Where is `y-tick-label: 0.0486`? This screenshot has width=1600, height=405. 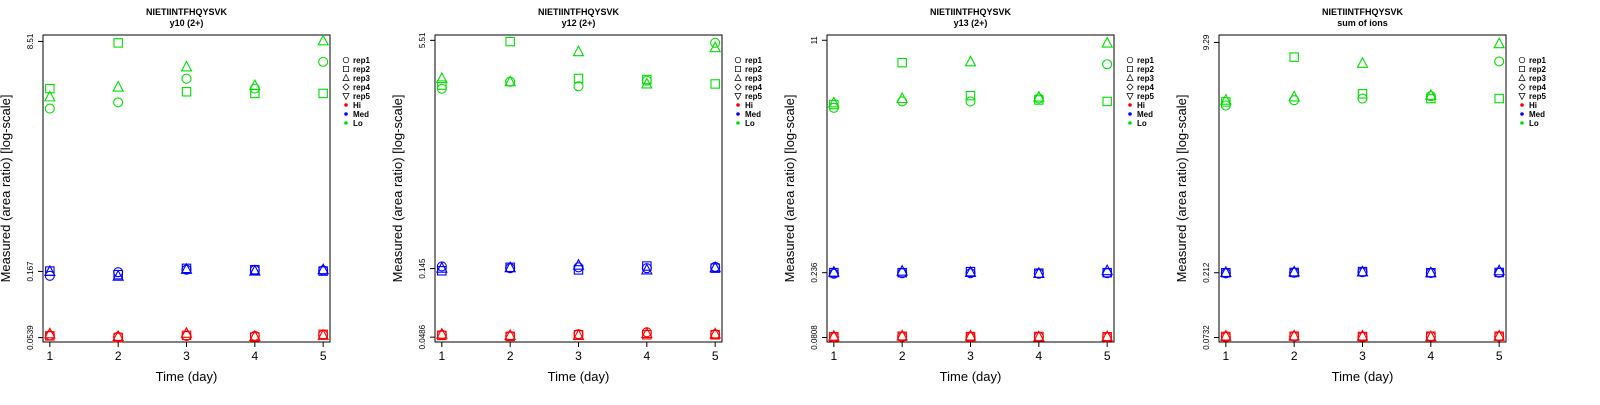 y-tick-label: 0.0486 is located at coordinates (422, 336).